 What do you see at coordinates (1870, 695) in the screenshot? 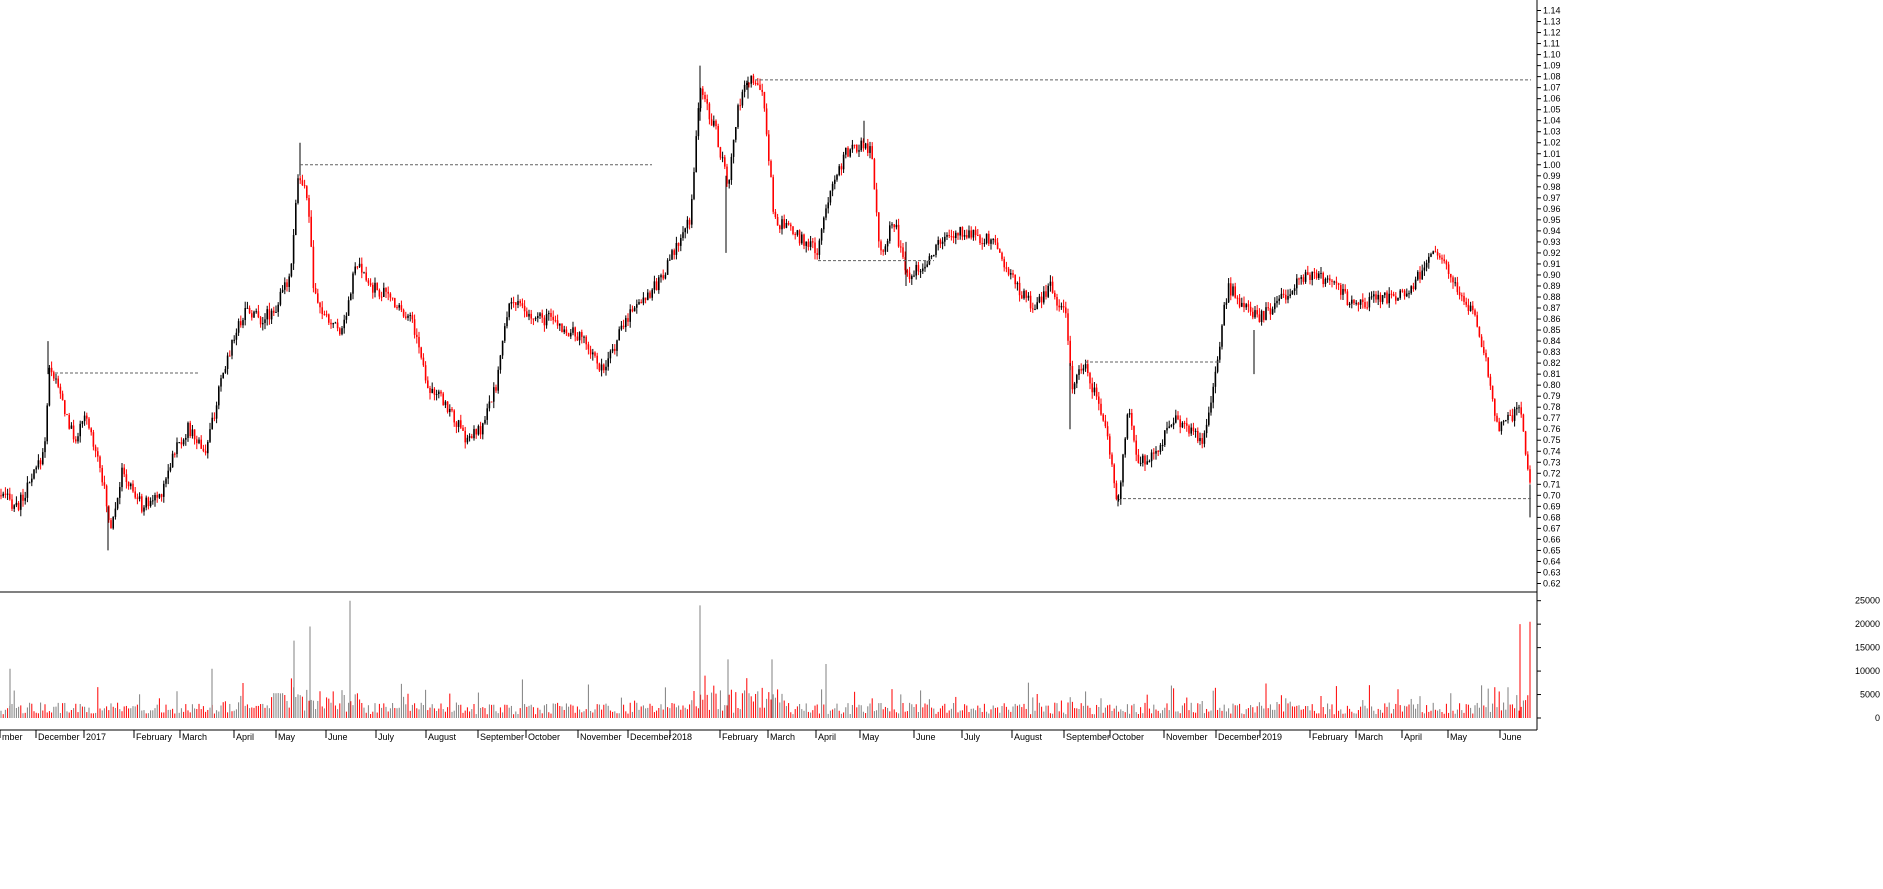
I see `volume-tick-label: 5000` at bounding box center [1870, 695].